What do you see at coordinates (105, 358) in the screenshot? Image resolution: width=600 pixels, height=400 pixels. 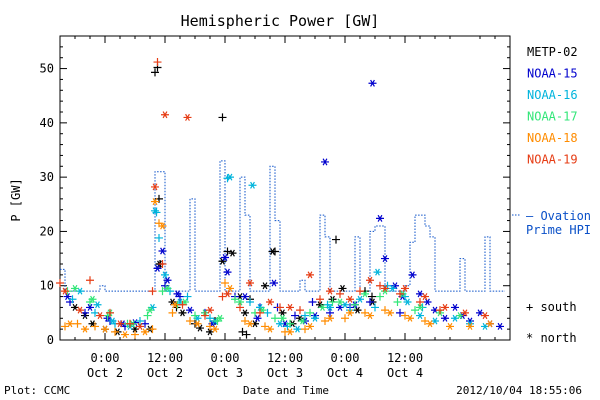 I see `x-tick-time: 0:00` at bounding box center [105, 358].